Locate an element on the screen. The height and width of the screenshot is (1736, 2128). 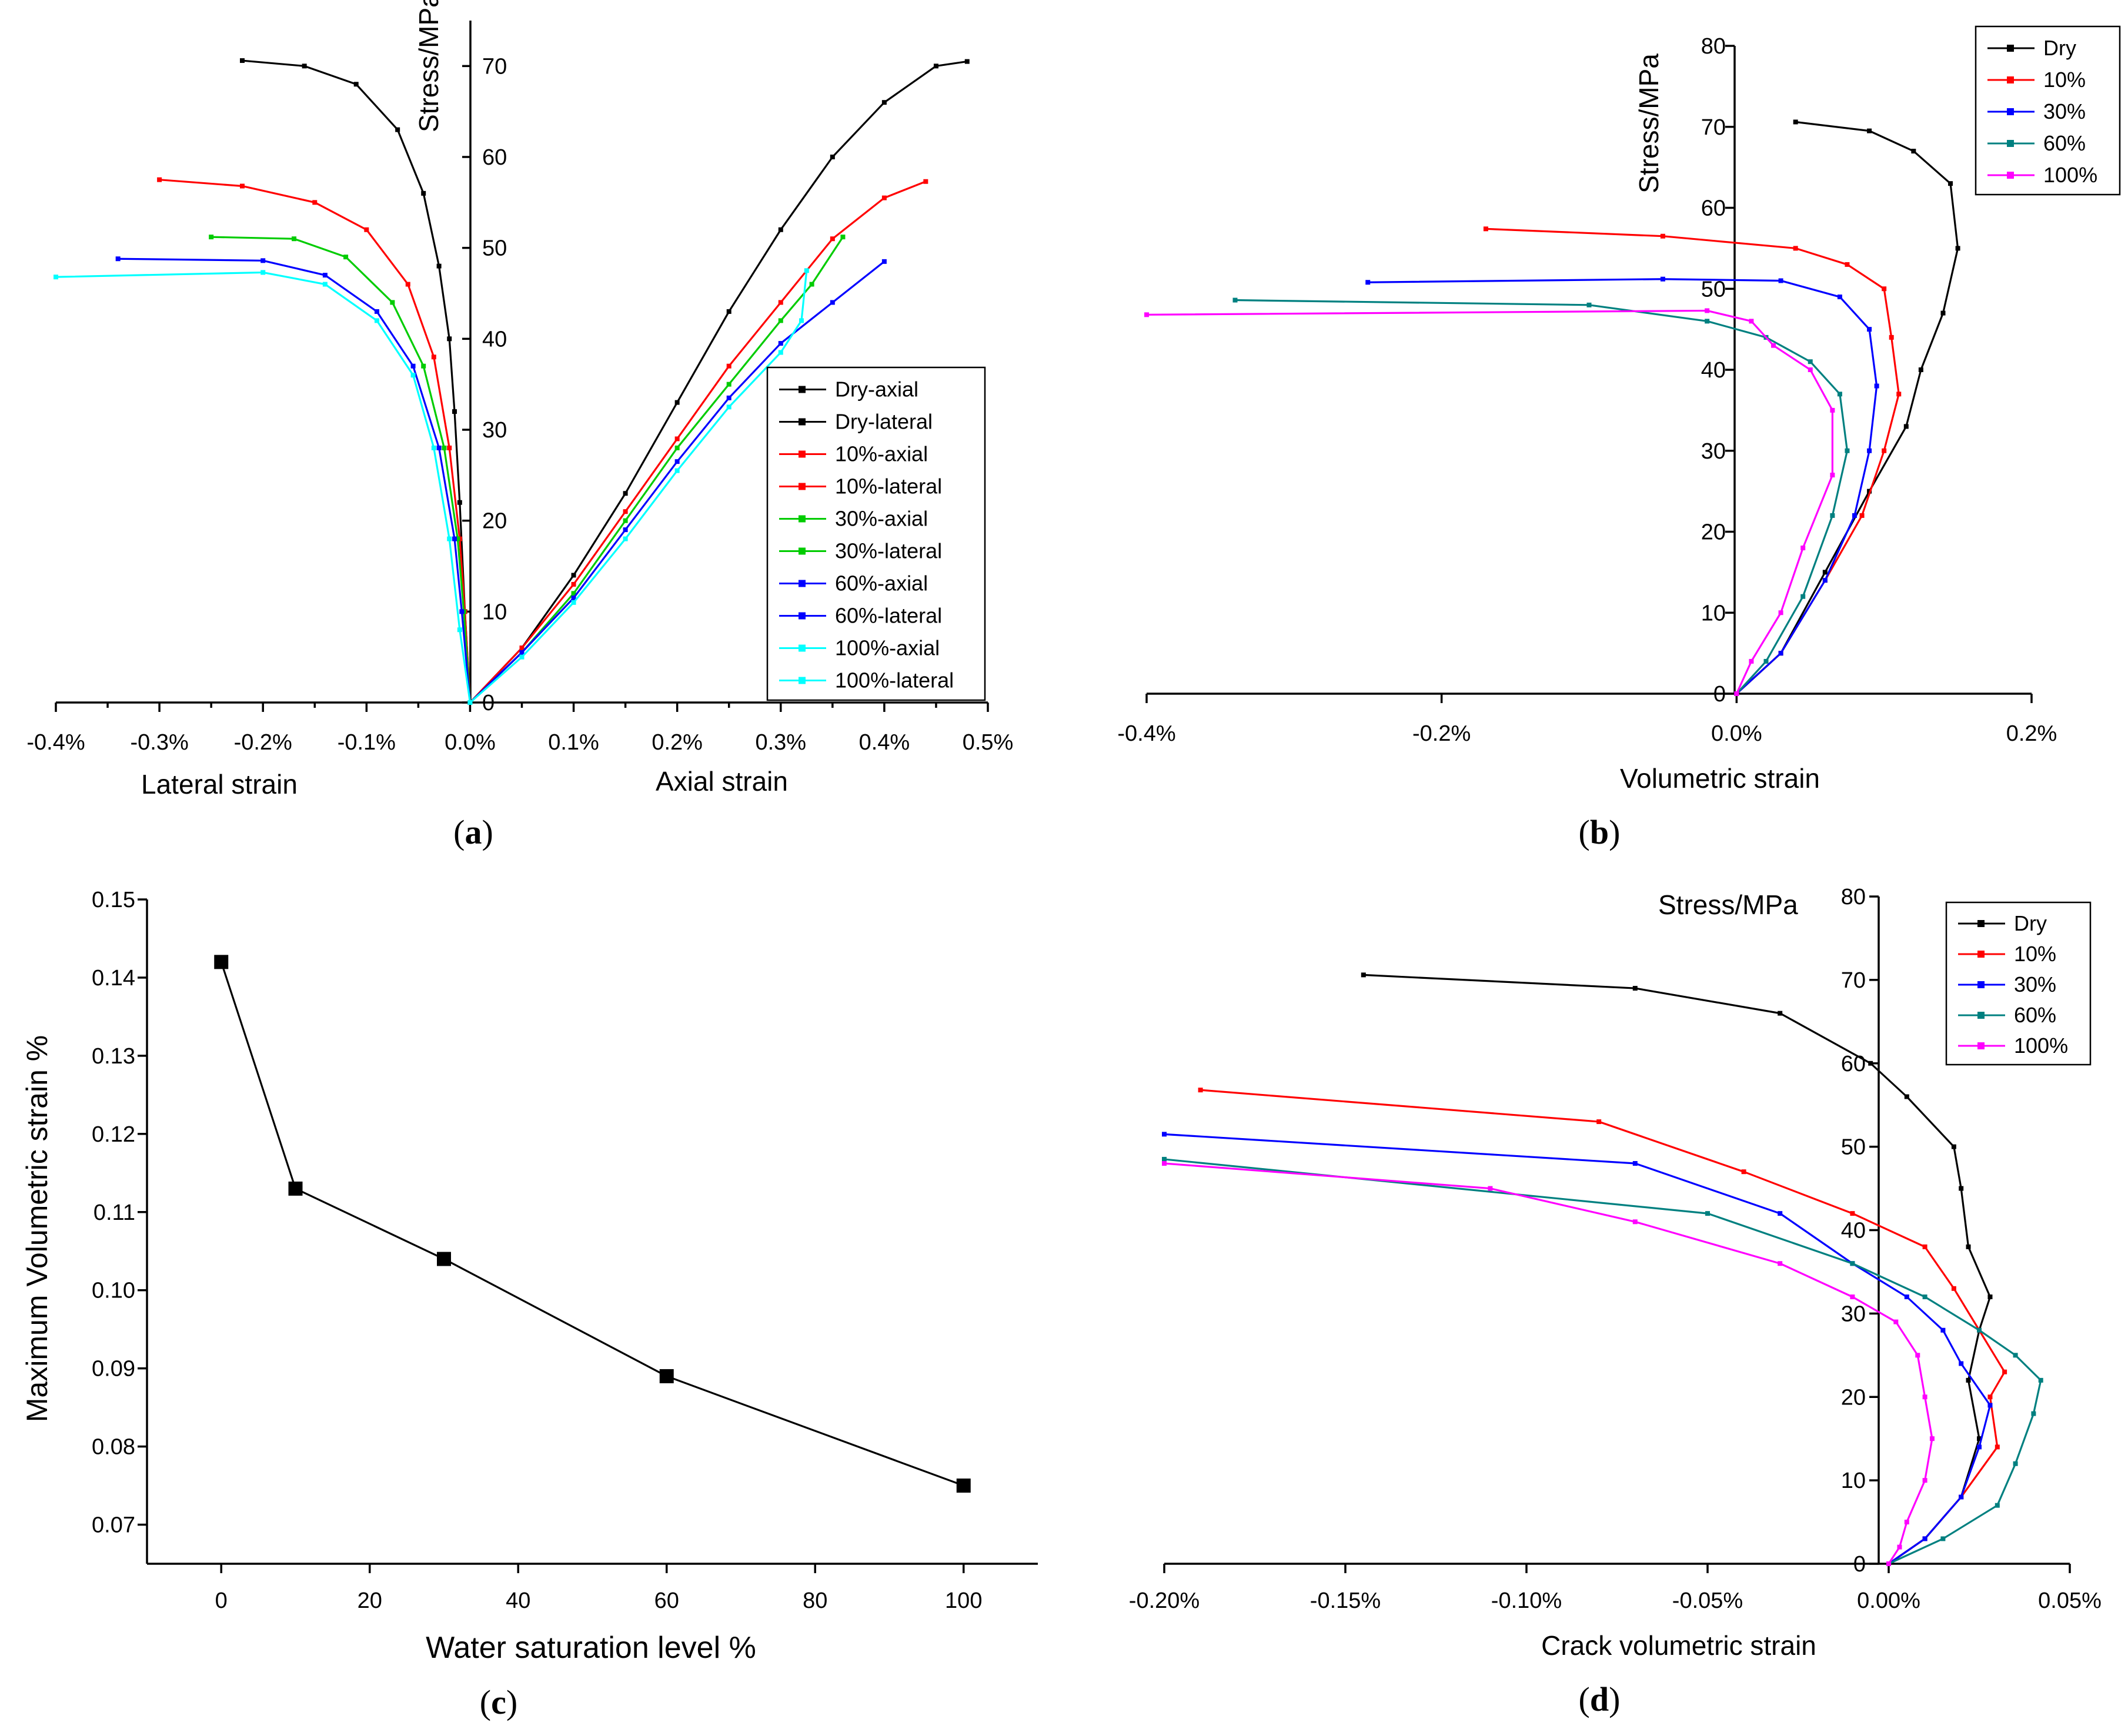
panel-a-x-tick-label: 0.3% is located at coordinates (780, 743).